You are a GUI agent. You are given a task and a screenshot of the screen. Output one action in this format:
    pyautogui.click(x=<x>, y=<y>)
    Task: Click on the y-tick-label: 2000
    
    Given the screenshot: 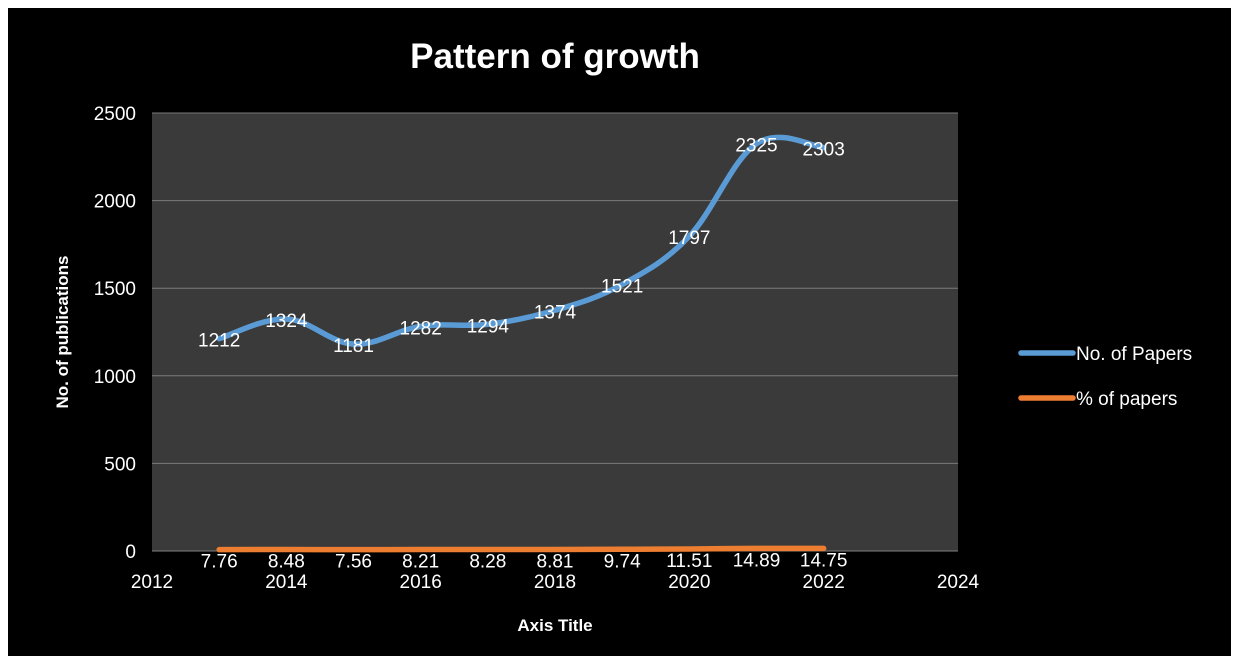 What is the action you would take?
    pyautogui.click(x=115, y=202)
    